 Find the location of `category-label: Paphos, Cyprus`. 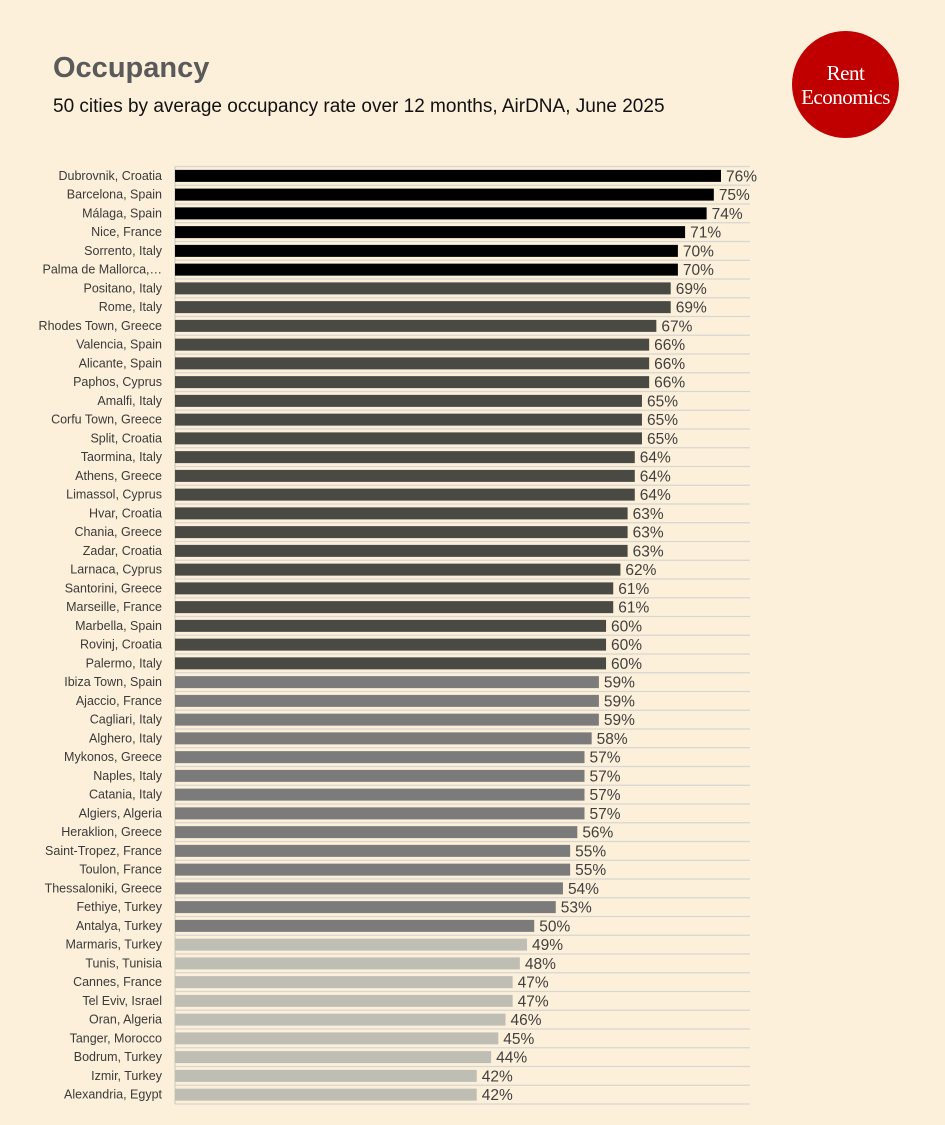

category-label: Paphos, Cyprus is located at coordinates (117, 382).